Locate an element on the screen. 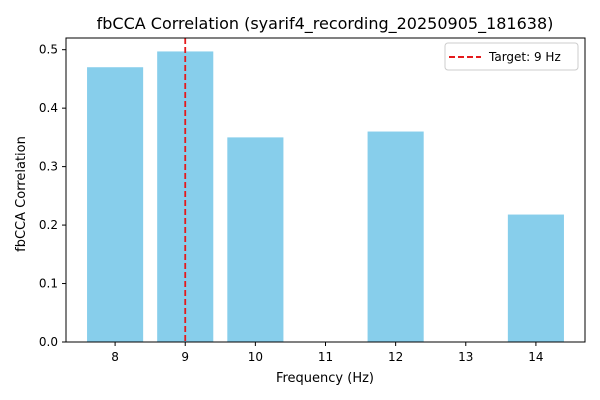  x-tick-label-10: 10 is located at coordinates (255, 357).